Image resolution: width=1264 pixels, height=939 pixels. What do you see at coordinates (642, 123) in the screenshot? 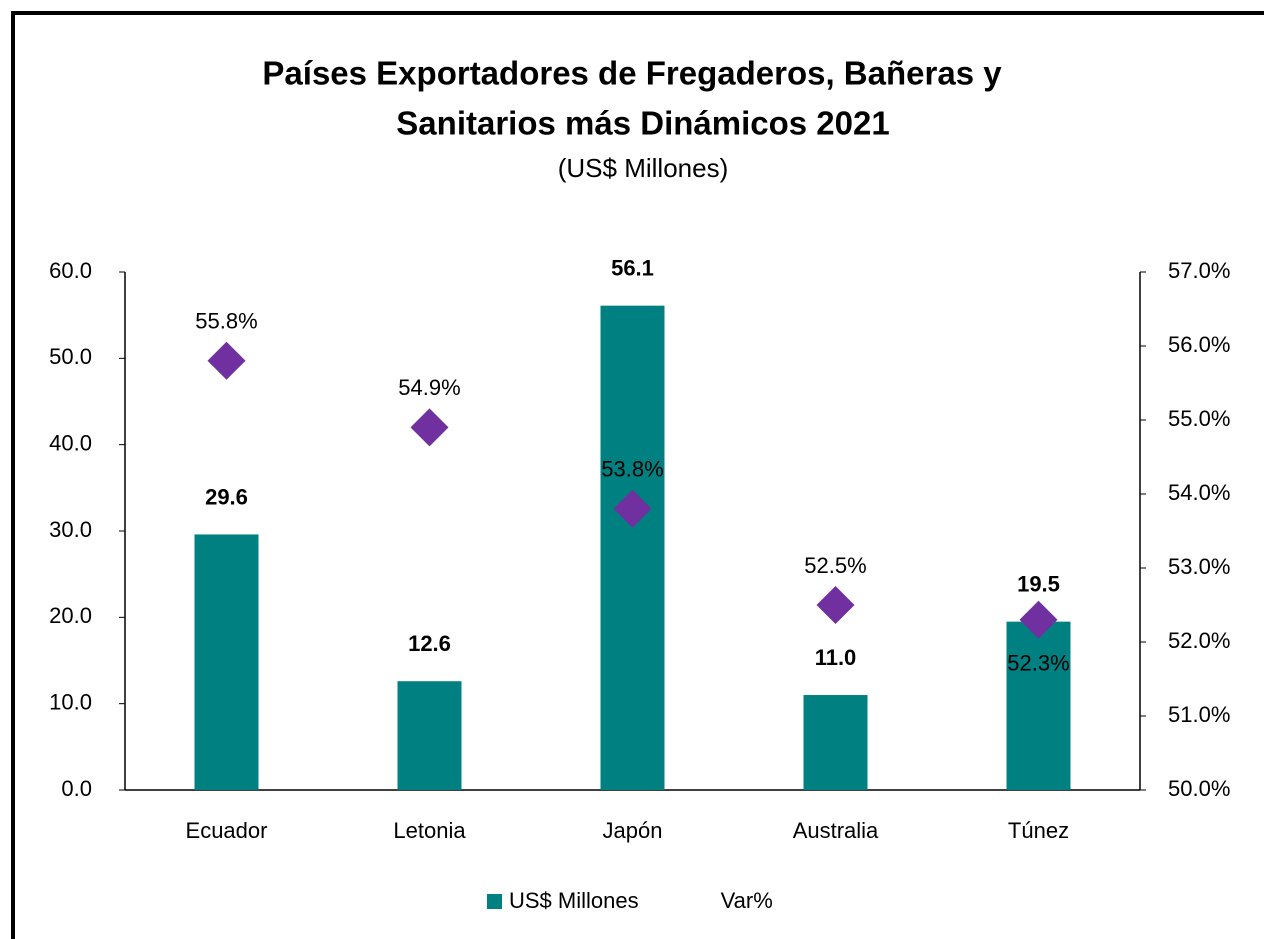
I see `chart-title: Sanitarios más Dinámicos 2021` at bounding box center [642, 123].